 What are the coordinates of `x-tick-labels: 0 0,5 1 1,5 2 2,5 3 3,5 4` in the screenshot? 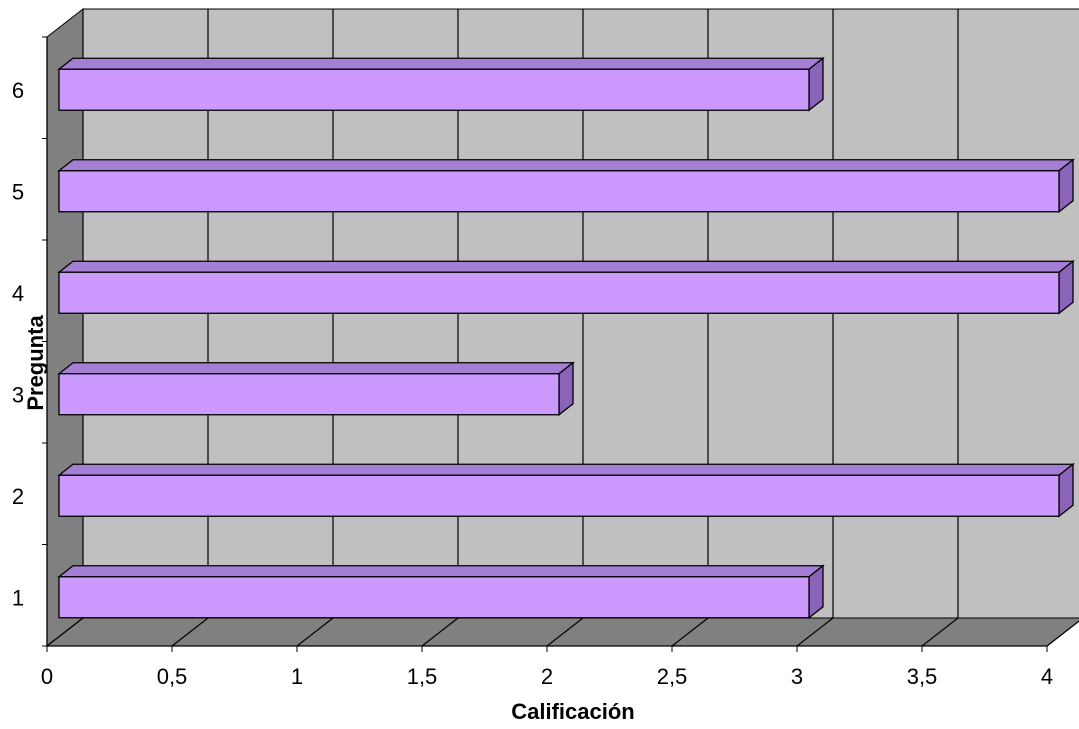 It's located at (547, 676).